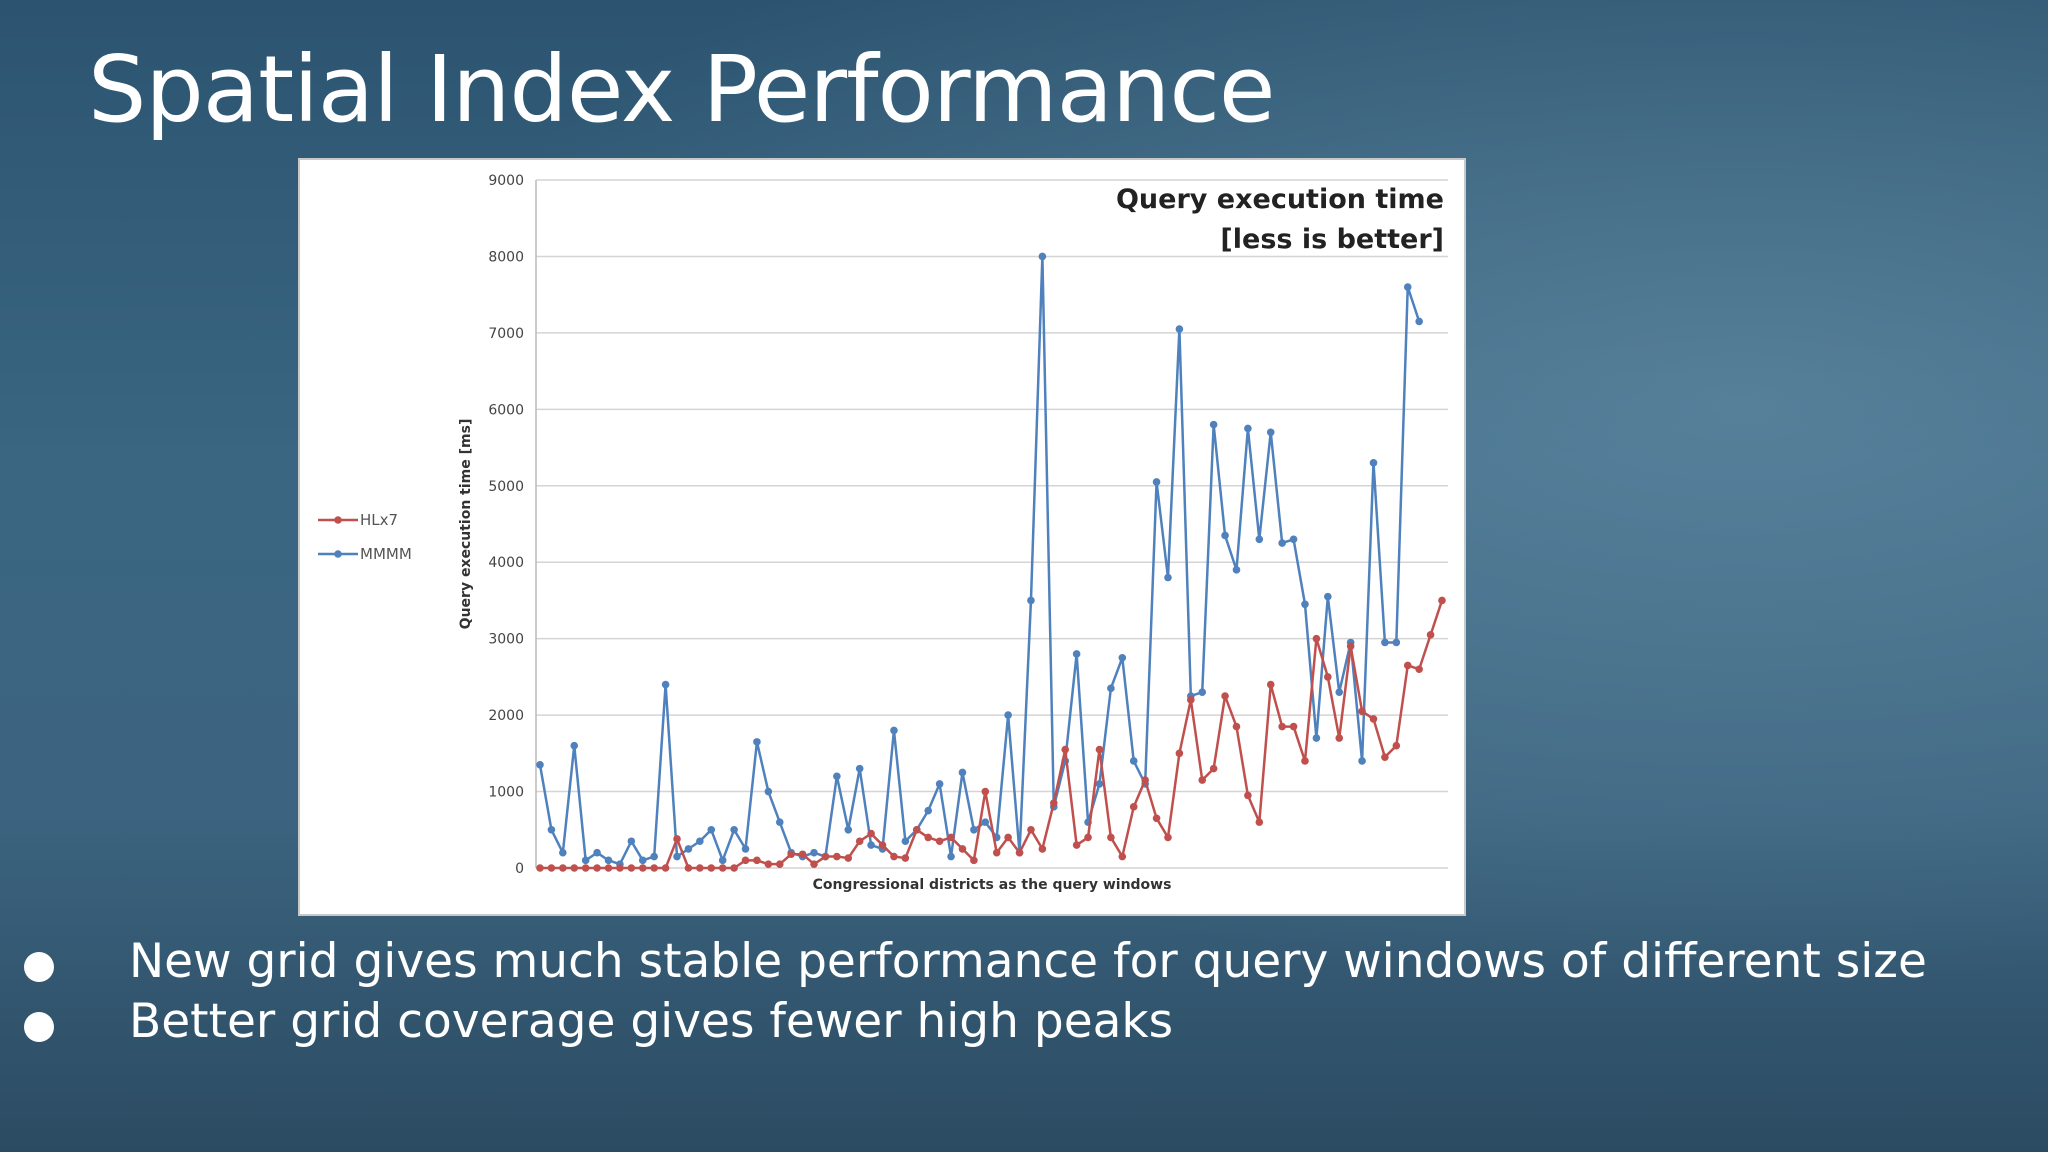 Image resolution: width=2048 pixels, height=1152 pixels. What do you see at coordinates (39, 1027) in the screenshot?
I see `bullet-dot-icon` at bounding box center [39, 1027].